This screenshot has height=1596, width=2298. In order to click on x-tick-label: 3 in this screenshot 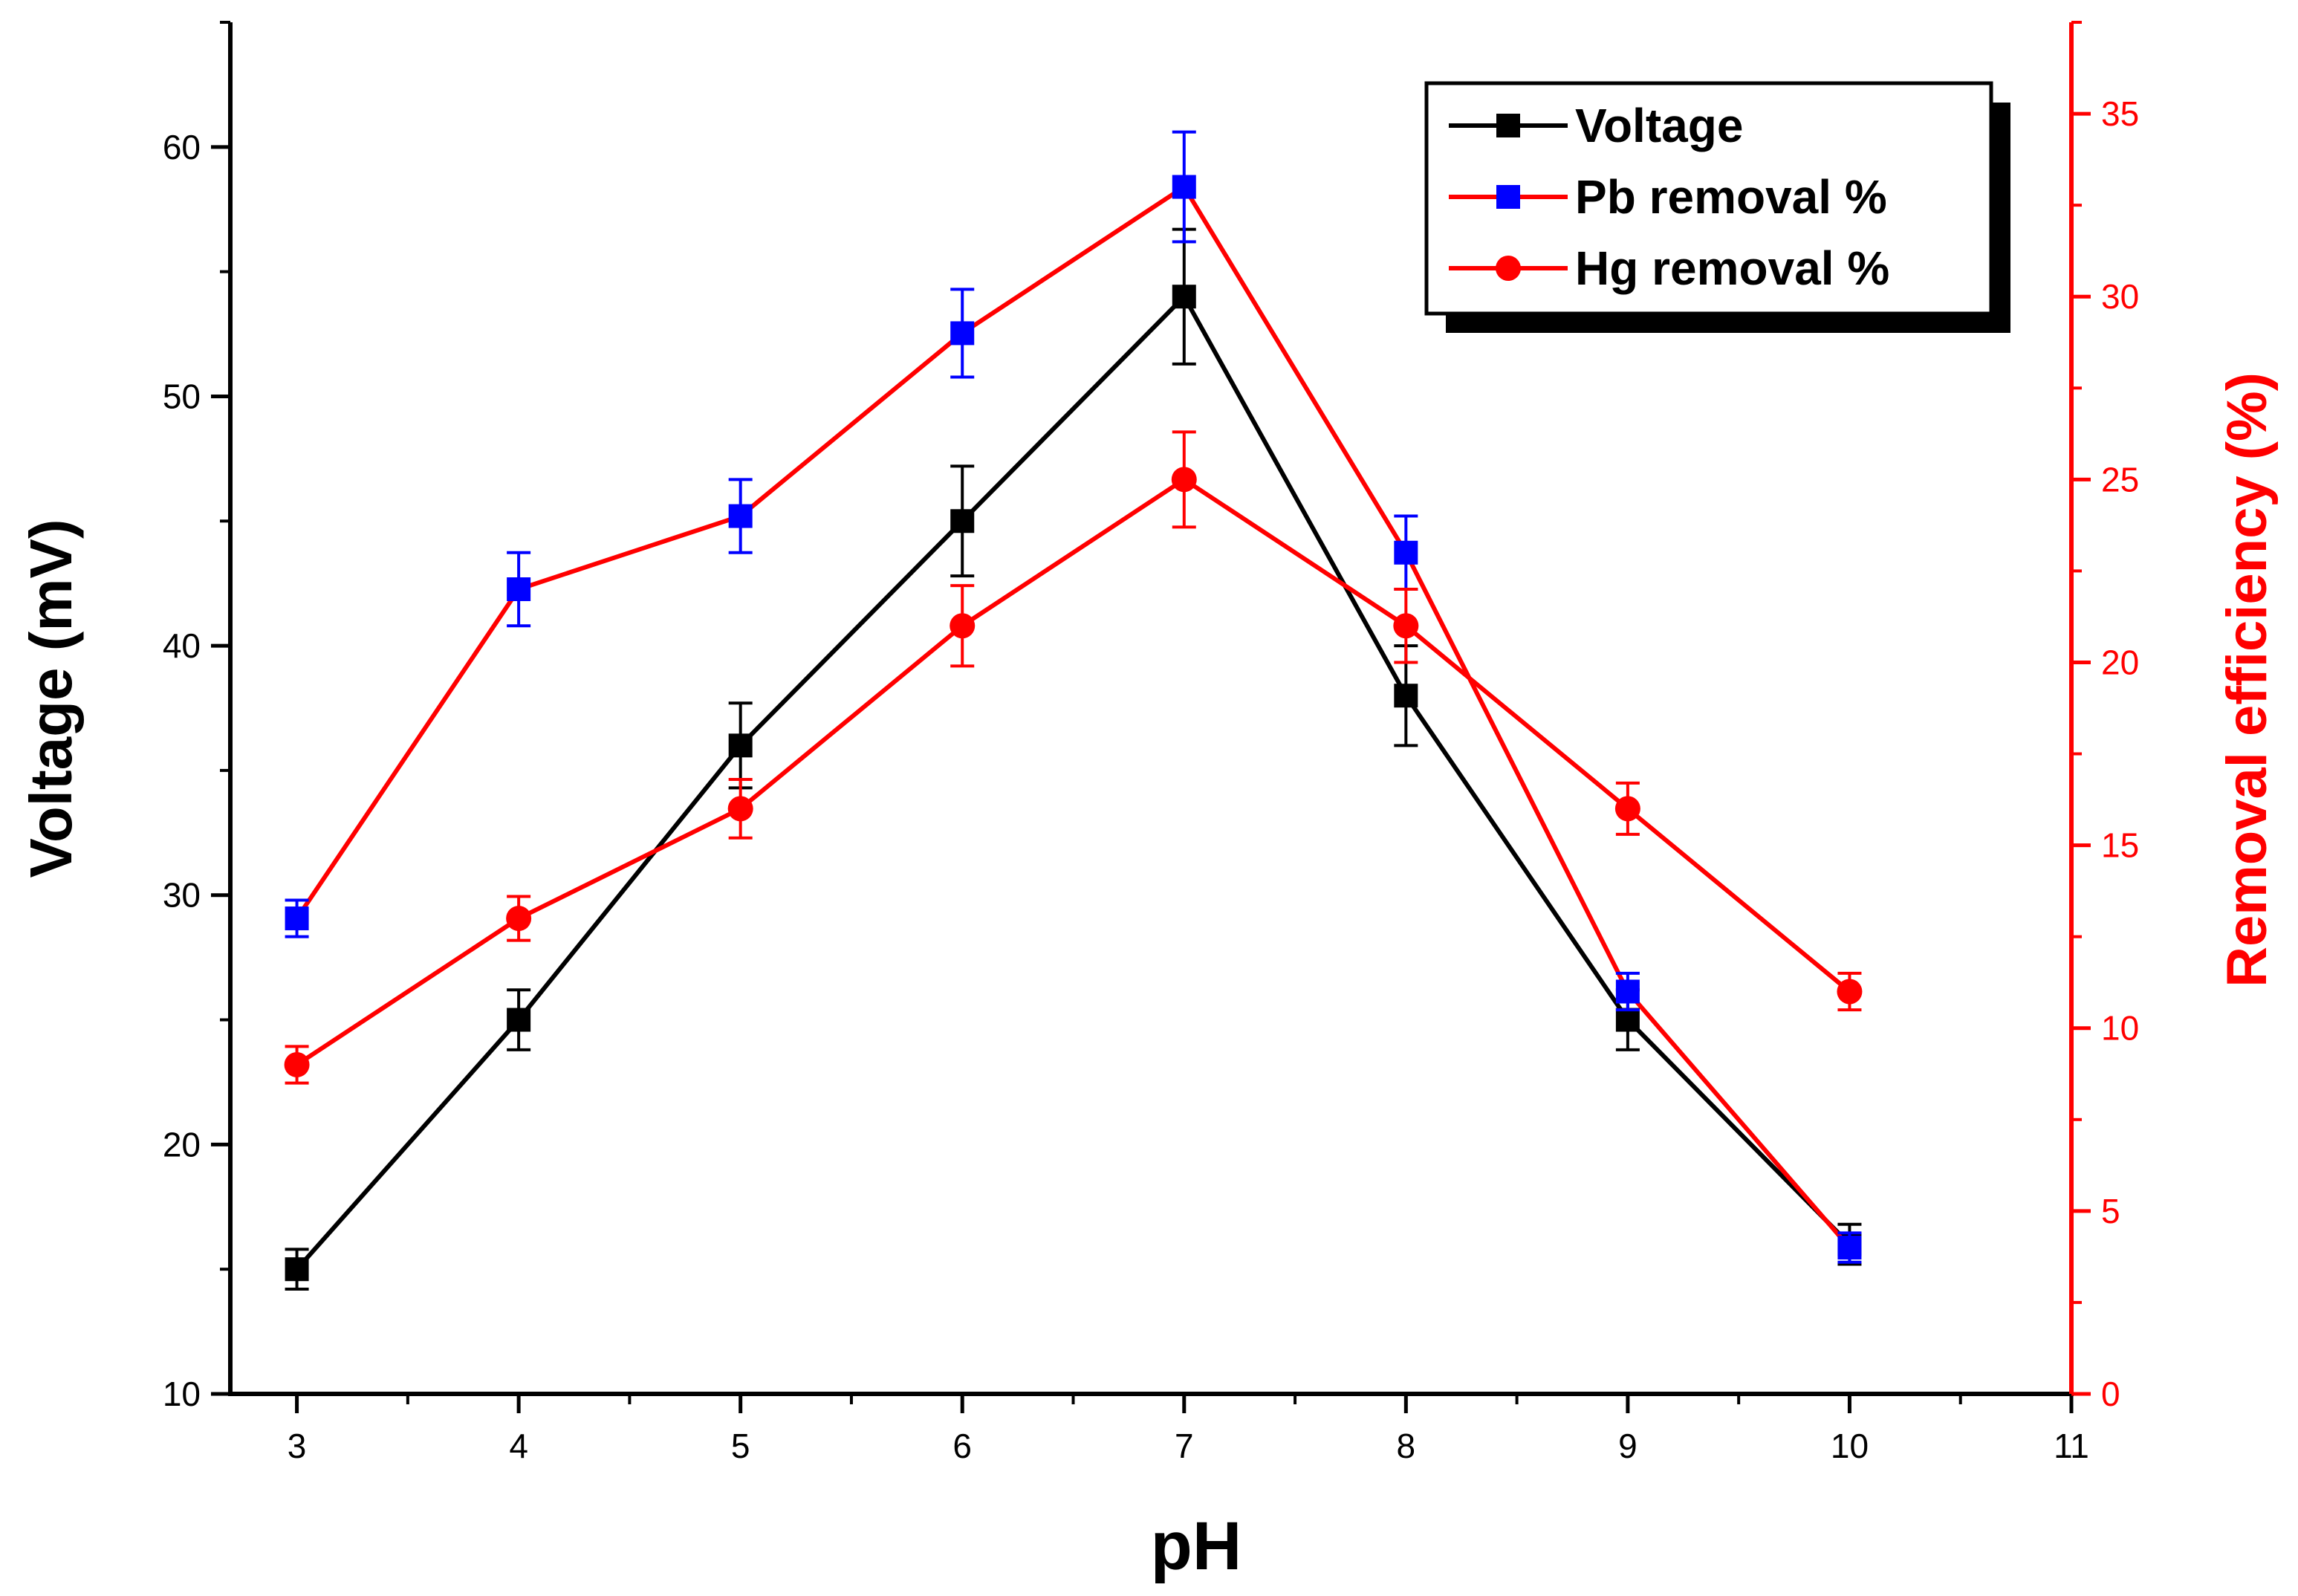, I will do `click(297, 1446)`.